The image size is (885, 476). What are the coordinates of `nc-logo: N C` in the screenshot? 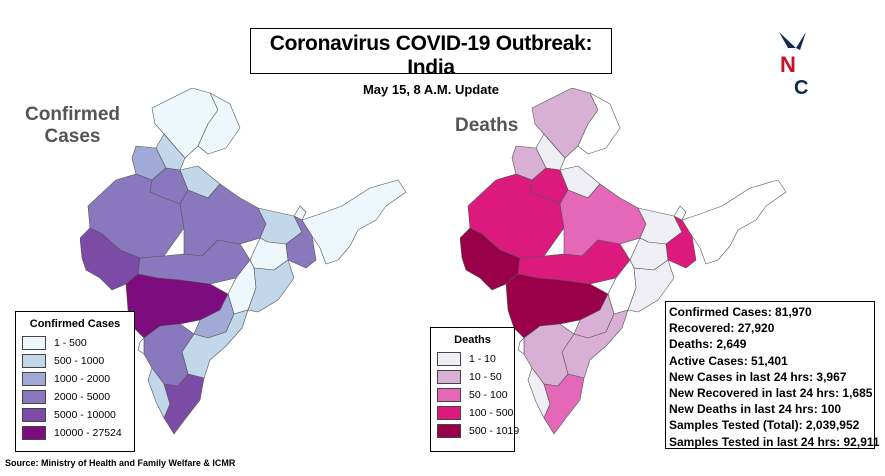 It's located at (793, 65).